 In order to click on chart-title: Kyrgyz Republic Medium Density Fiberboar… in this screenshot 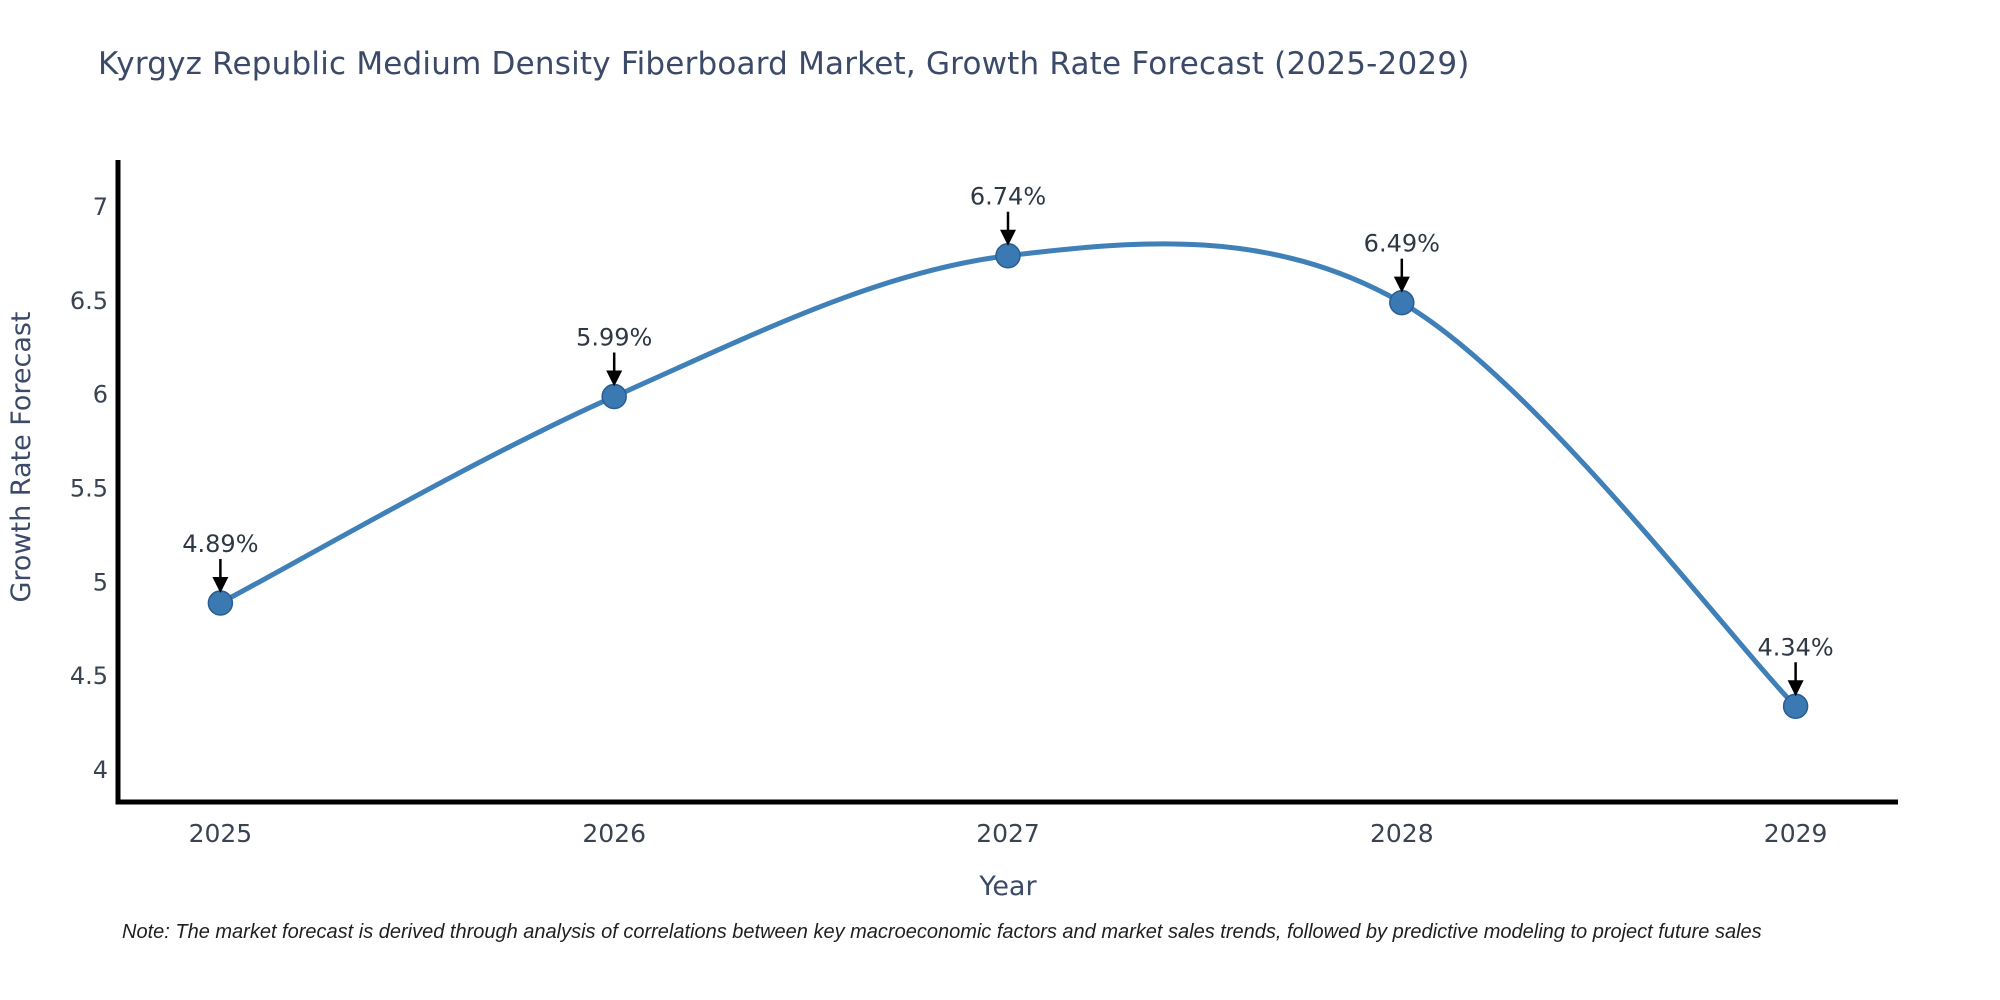, I will do `click(784, 64)`.